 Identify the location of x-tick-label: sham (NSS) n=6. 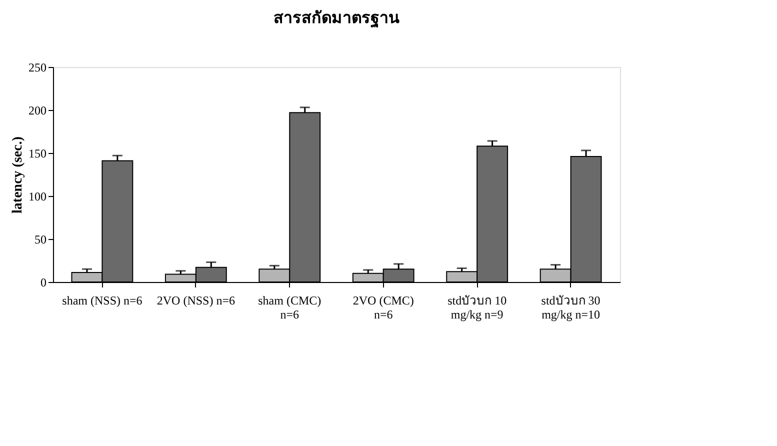
(102, 301).